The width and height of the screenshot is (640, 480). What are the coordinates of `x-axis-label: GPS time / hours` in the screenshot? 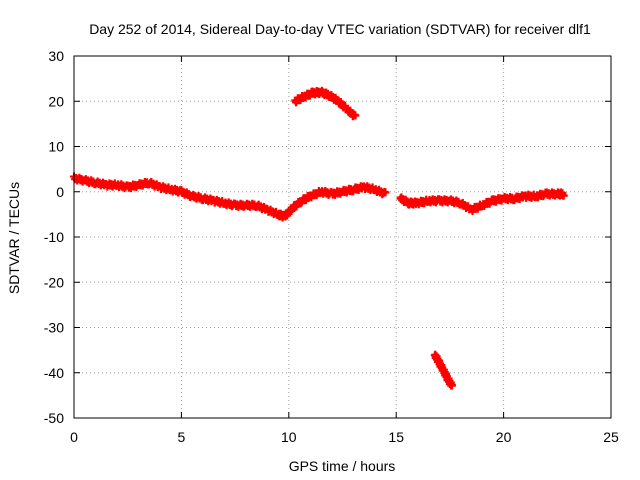 It's located at (342, 466).